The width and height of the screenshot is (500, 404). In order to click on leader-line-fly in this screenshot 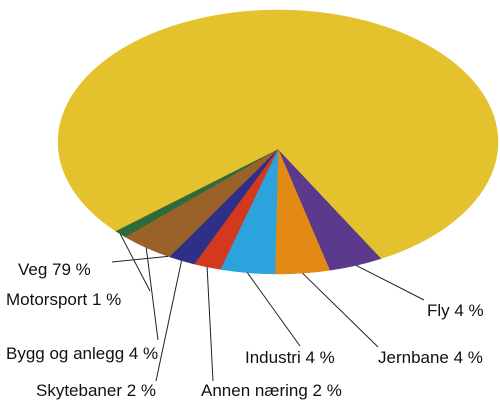, I will do `click(390, 282)`.